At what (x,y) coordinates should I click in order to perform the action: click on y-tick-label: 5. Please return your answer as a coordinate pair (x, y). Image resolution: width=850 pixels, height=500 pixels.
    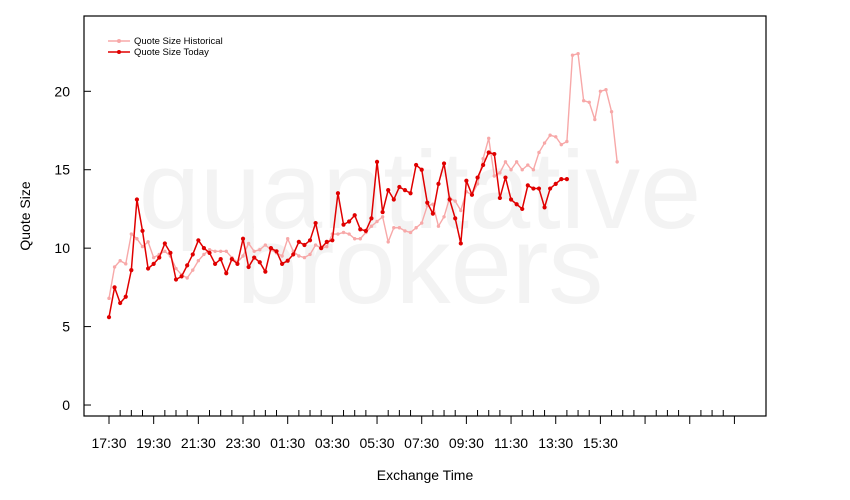
    Looking at the image, I should click on (66, 327).